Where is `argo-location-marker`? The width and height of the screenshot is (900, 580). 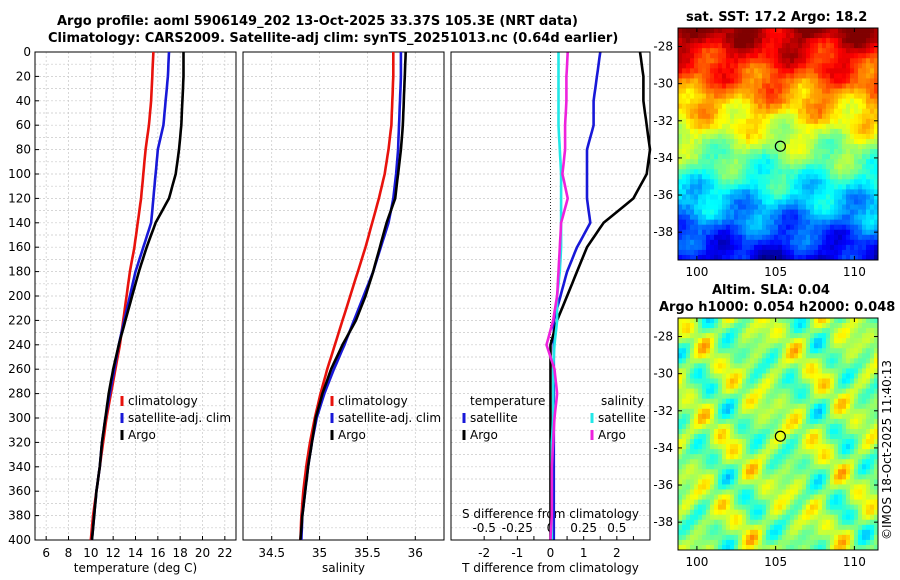 argo-location-marker is located at coordinates (780, 146).